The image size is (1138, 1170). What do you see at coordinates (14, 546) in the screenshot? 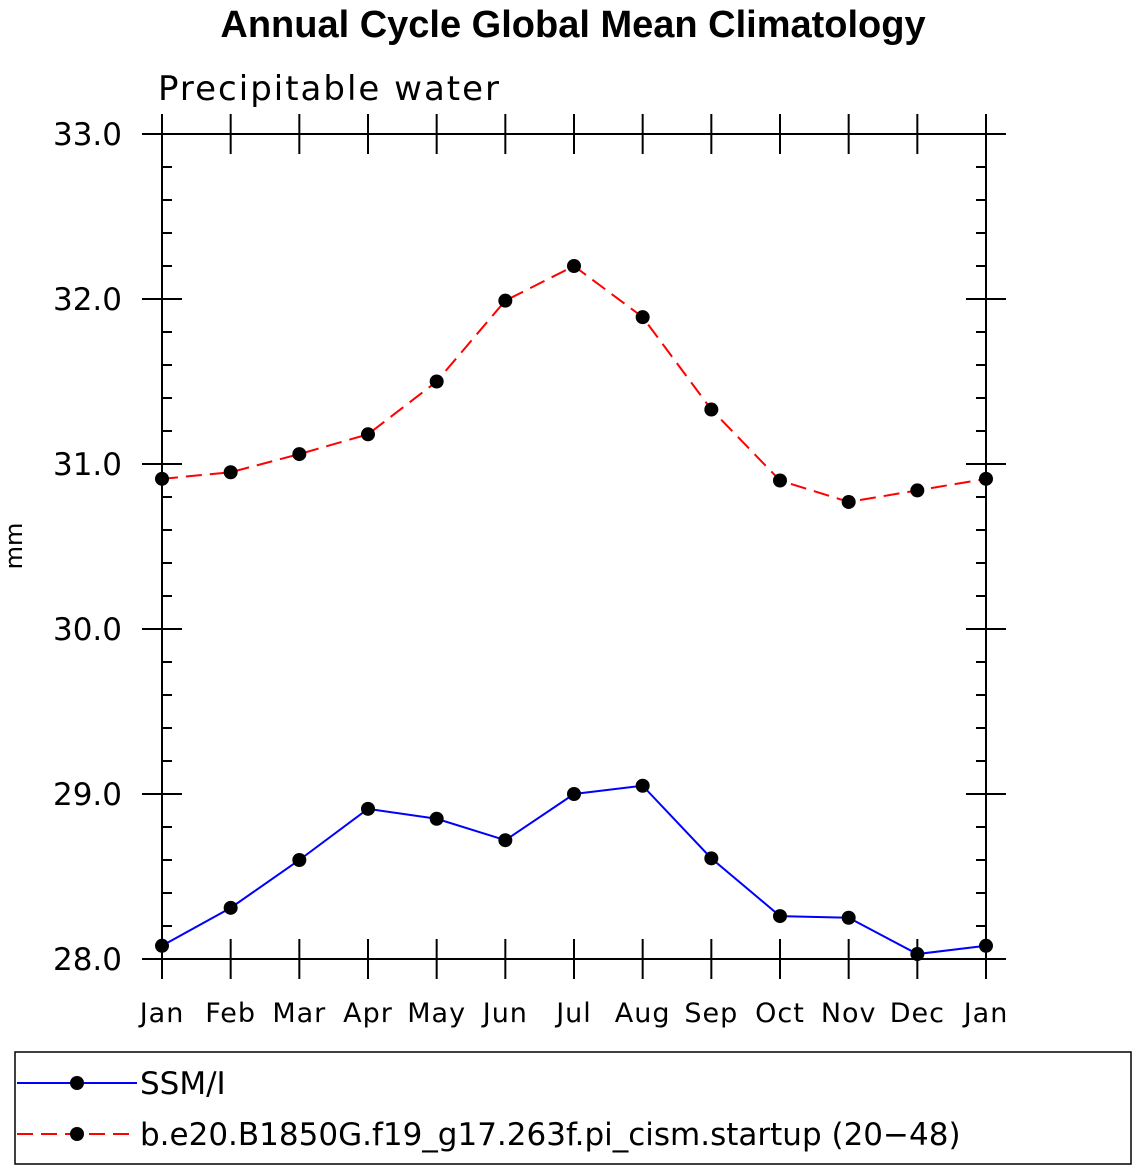
I see `y-axis-label: mm` at bounding box center [14, 546].